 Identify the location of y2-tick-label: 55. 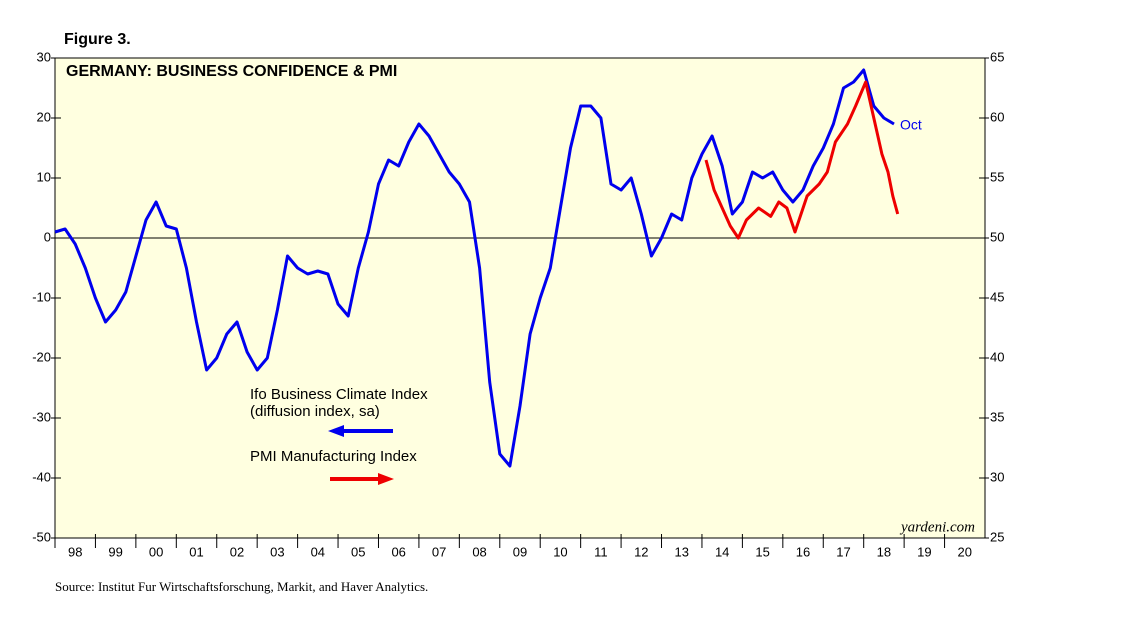
(997, 176).